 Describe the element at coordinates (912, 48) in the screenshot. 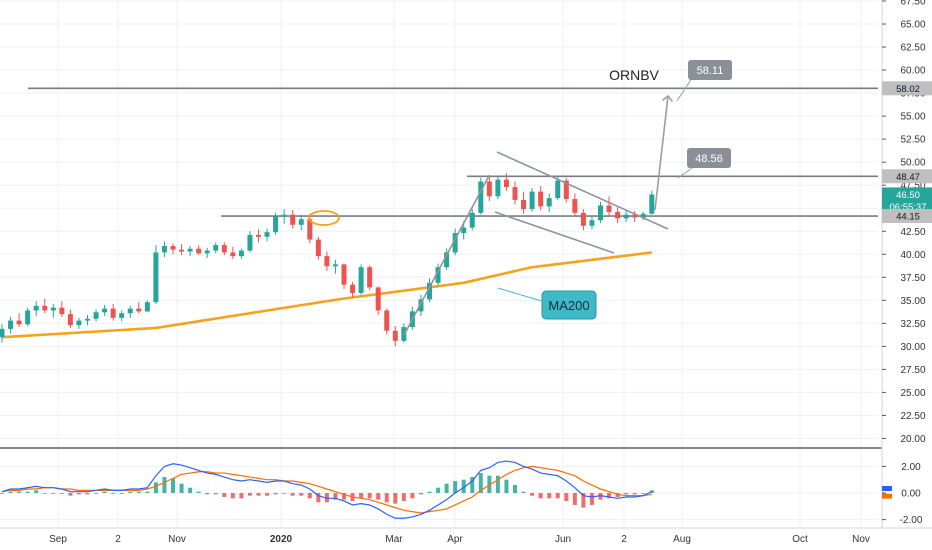

I see `price-tick-label: 62.50` at that location.